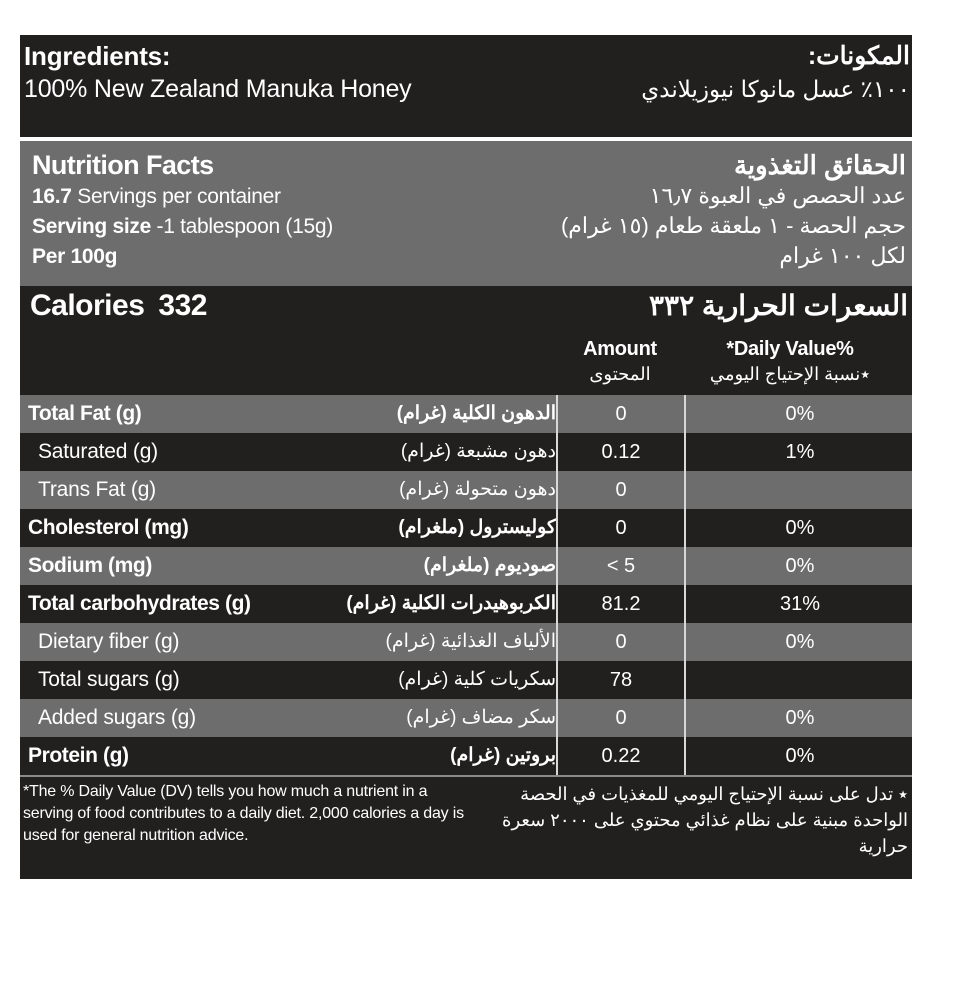 Image resolution: width=961 pixels, height=1000 pixels. I want to click on daily-value-label-ar: ٭نسبة الإحتياج اليومي, so click(790, 374).